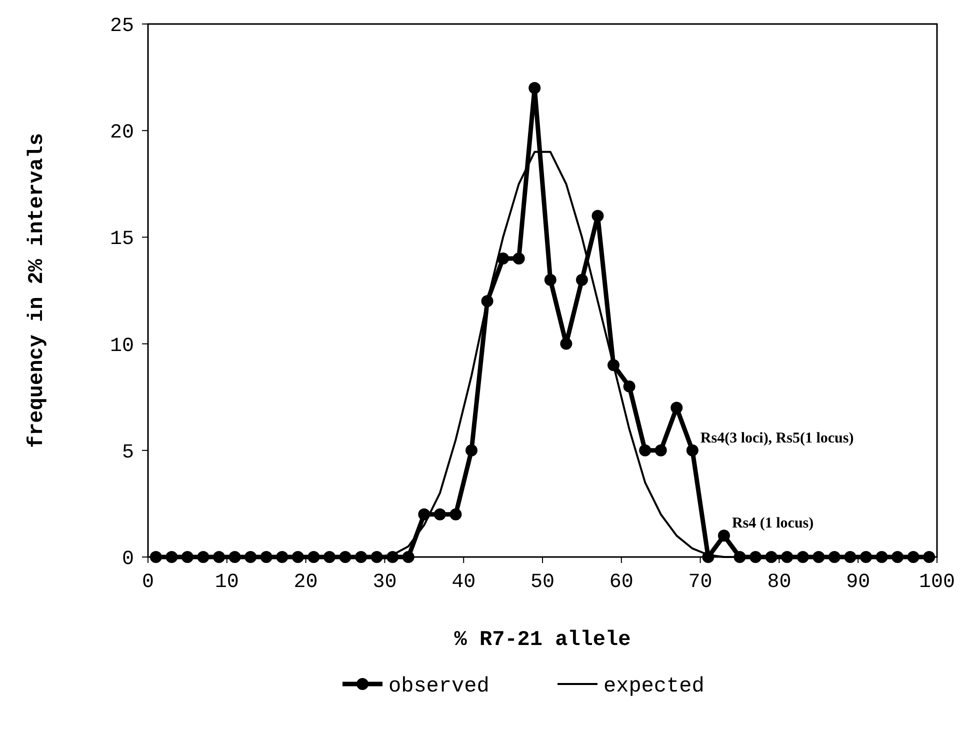  What do you see at coordinates (128, 452) in the screenshot?
I see `y-tick-label: 5` at bounding box center [128, 452].